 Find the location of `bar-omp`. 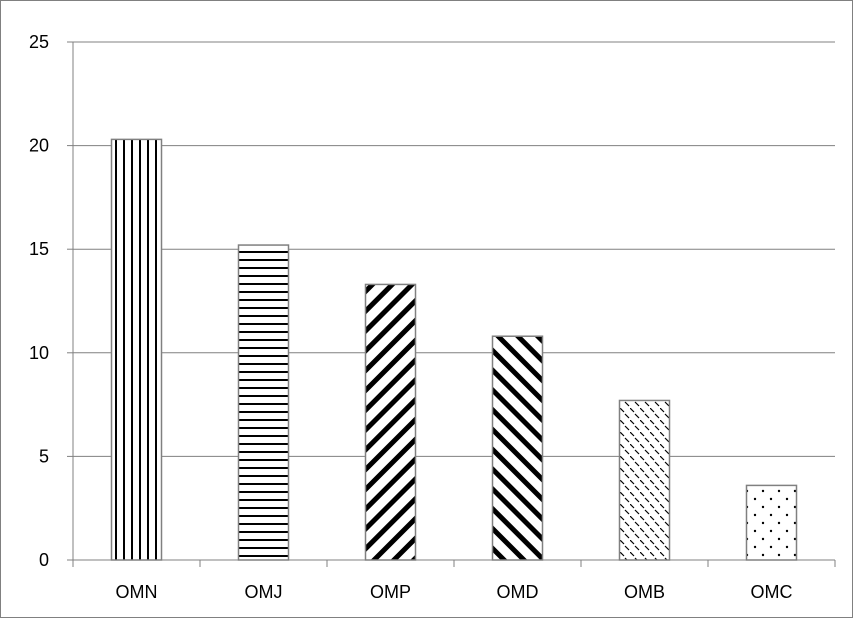

bar-omp is located at coordinates (390, 422).